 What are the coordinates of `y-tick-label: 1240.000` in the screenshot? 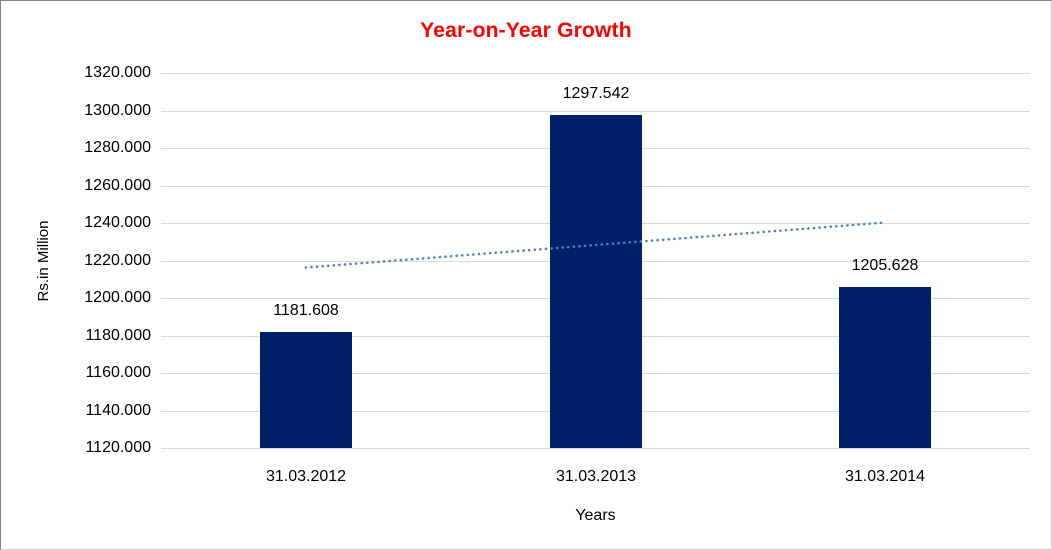 It's located at (117, 222).